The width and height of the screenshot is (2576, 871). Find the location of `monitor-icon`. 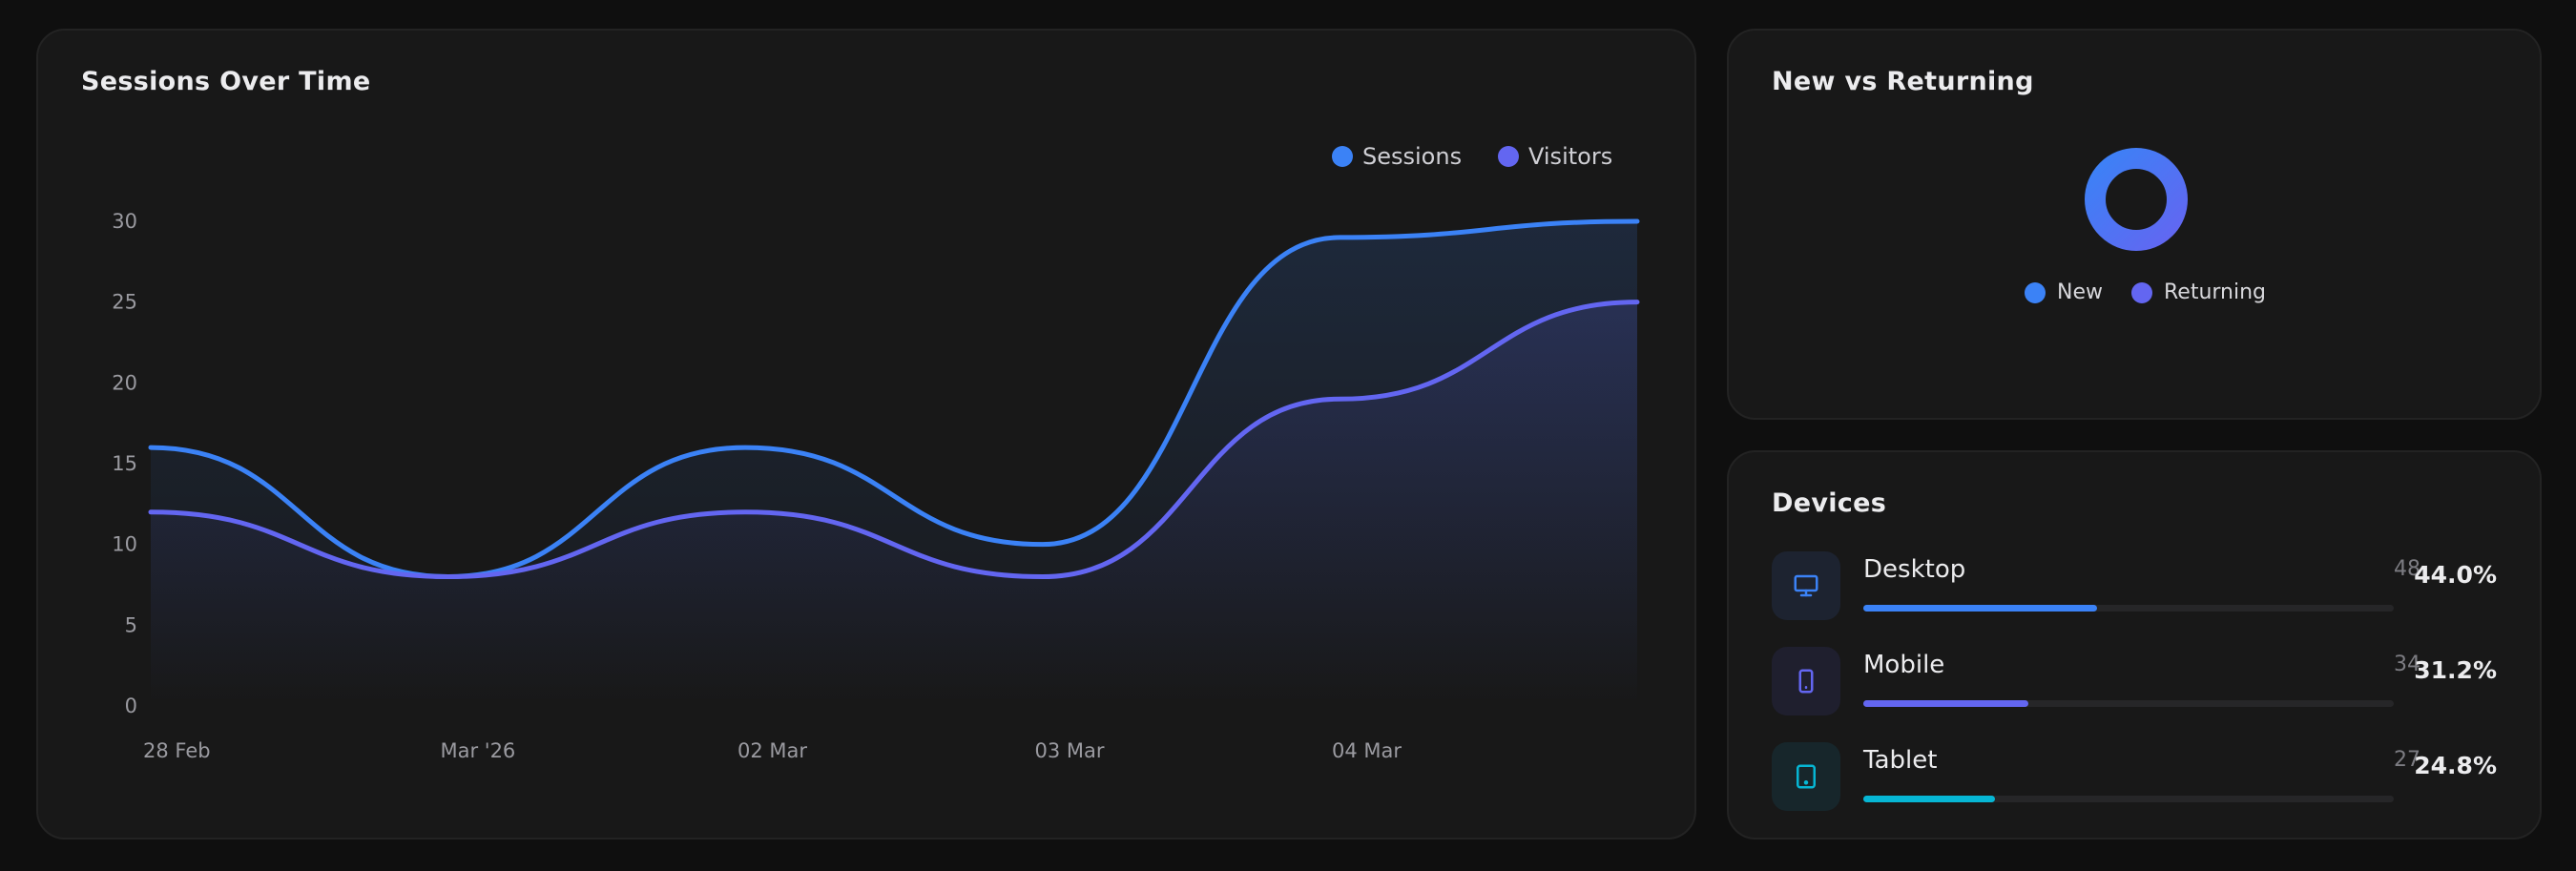

monitor-icon is located at coordinates (1806, 585).